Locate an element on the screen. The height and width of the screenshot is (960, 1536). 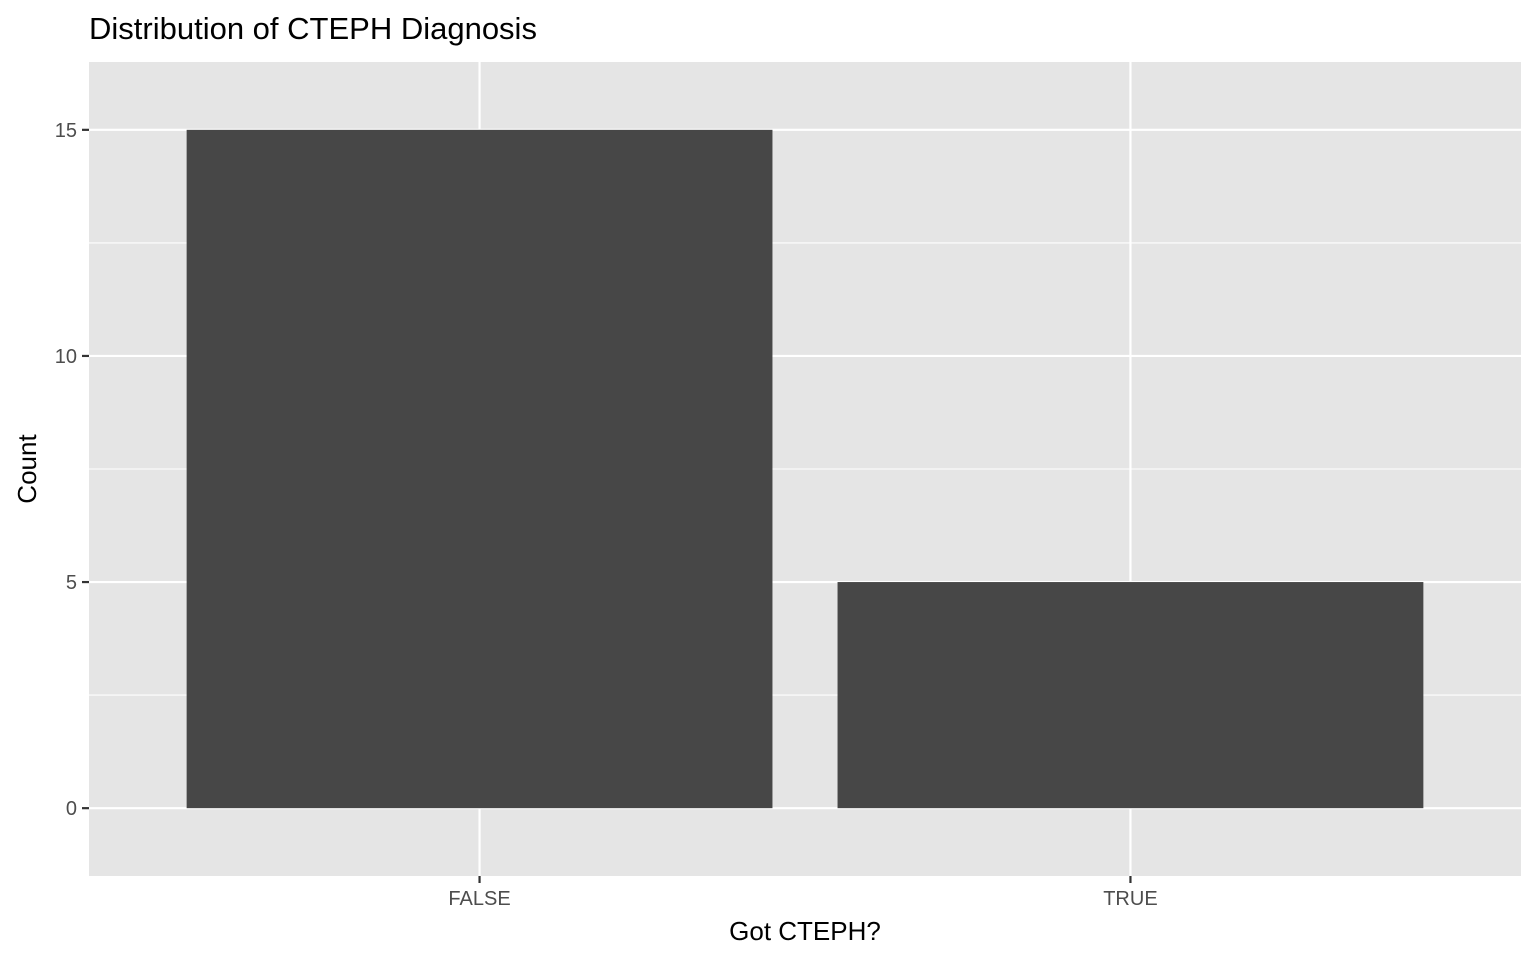
y-tick-label: 15 is located at coordinates (66, 131).